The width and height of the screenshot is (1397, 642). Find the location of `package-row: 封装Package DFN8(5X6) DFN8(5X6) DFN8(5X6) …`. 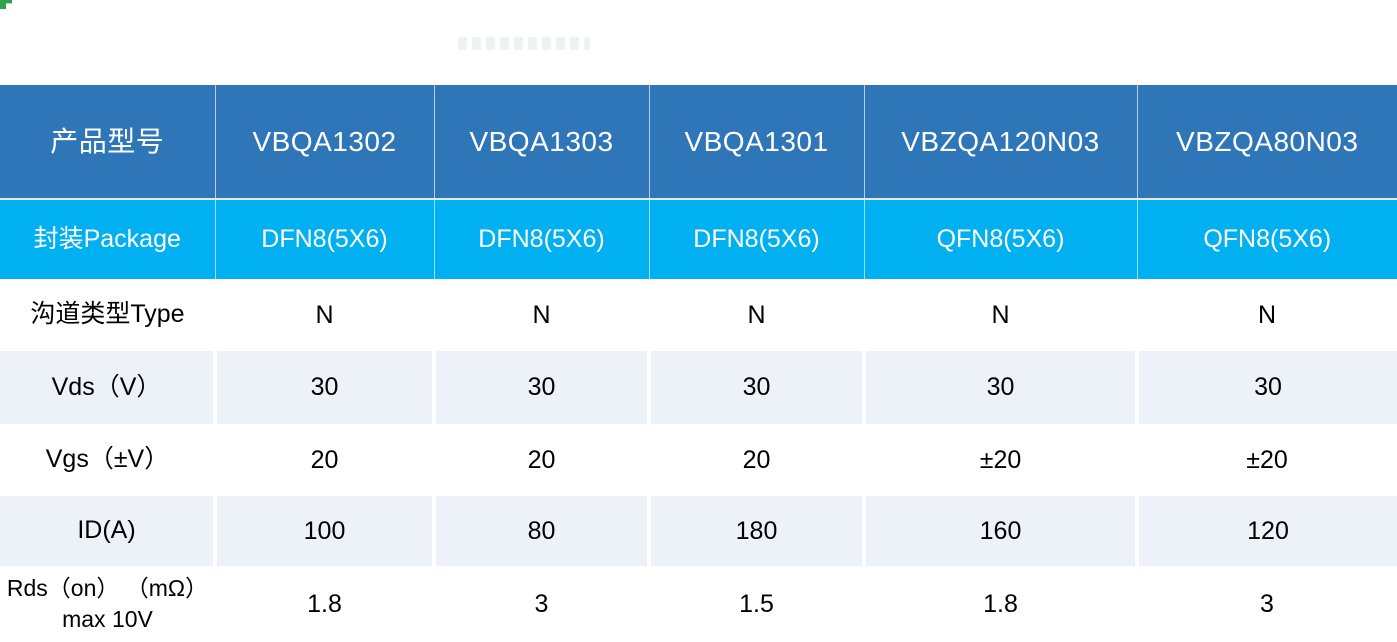

package-row: 封装Package DFN8(5X6) DFN8(5X6) DFN8(5X6) … is located at coordinates (698, 239).